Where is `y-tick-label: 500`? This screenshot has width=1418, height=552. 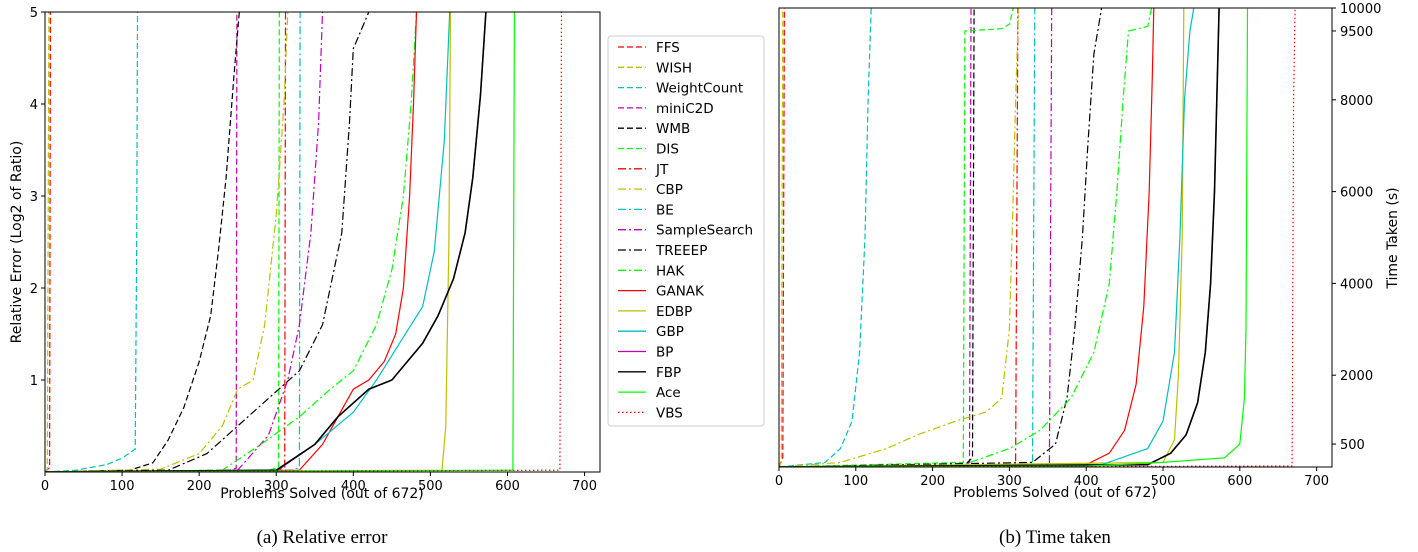 y-tick-label: 500 is located at coordinates (1352, 445).